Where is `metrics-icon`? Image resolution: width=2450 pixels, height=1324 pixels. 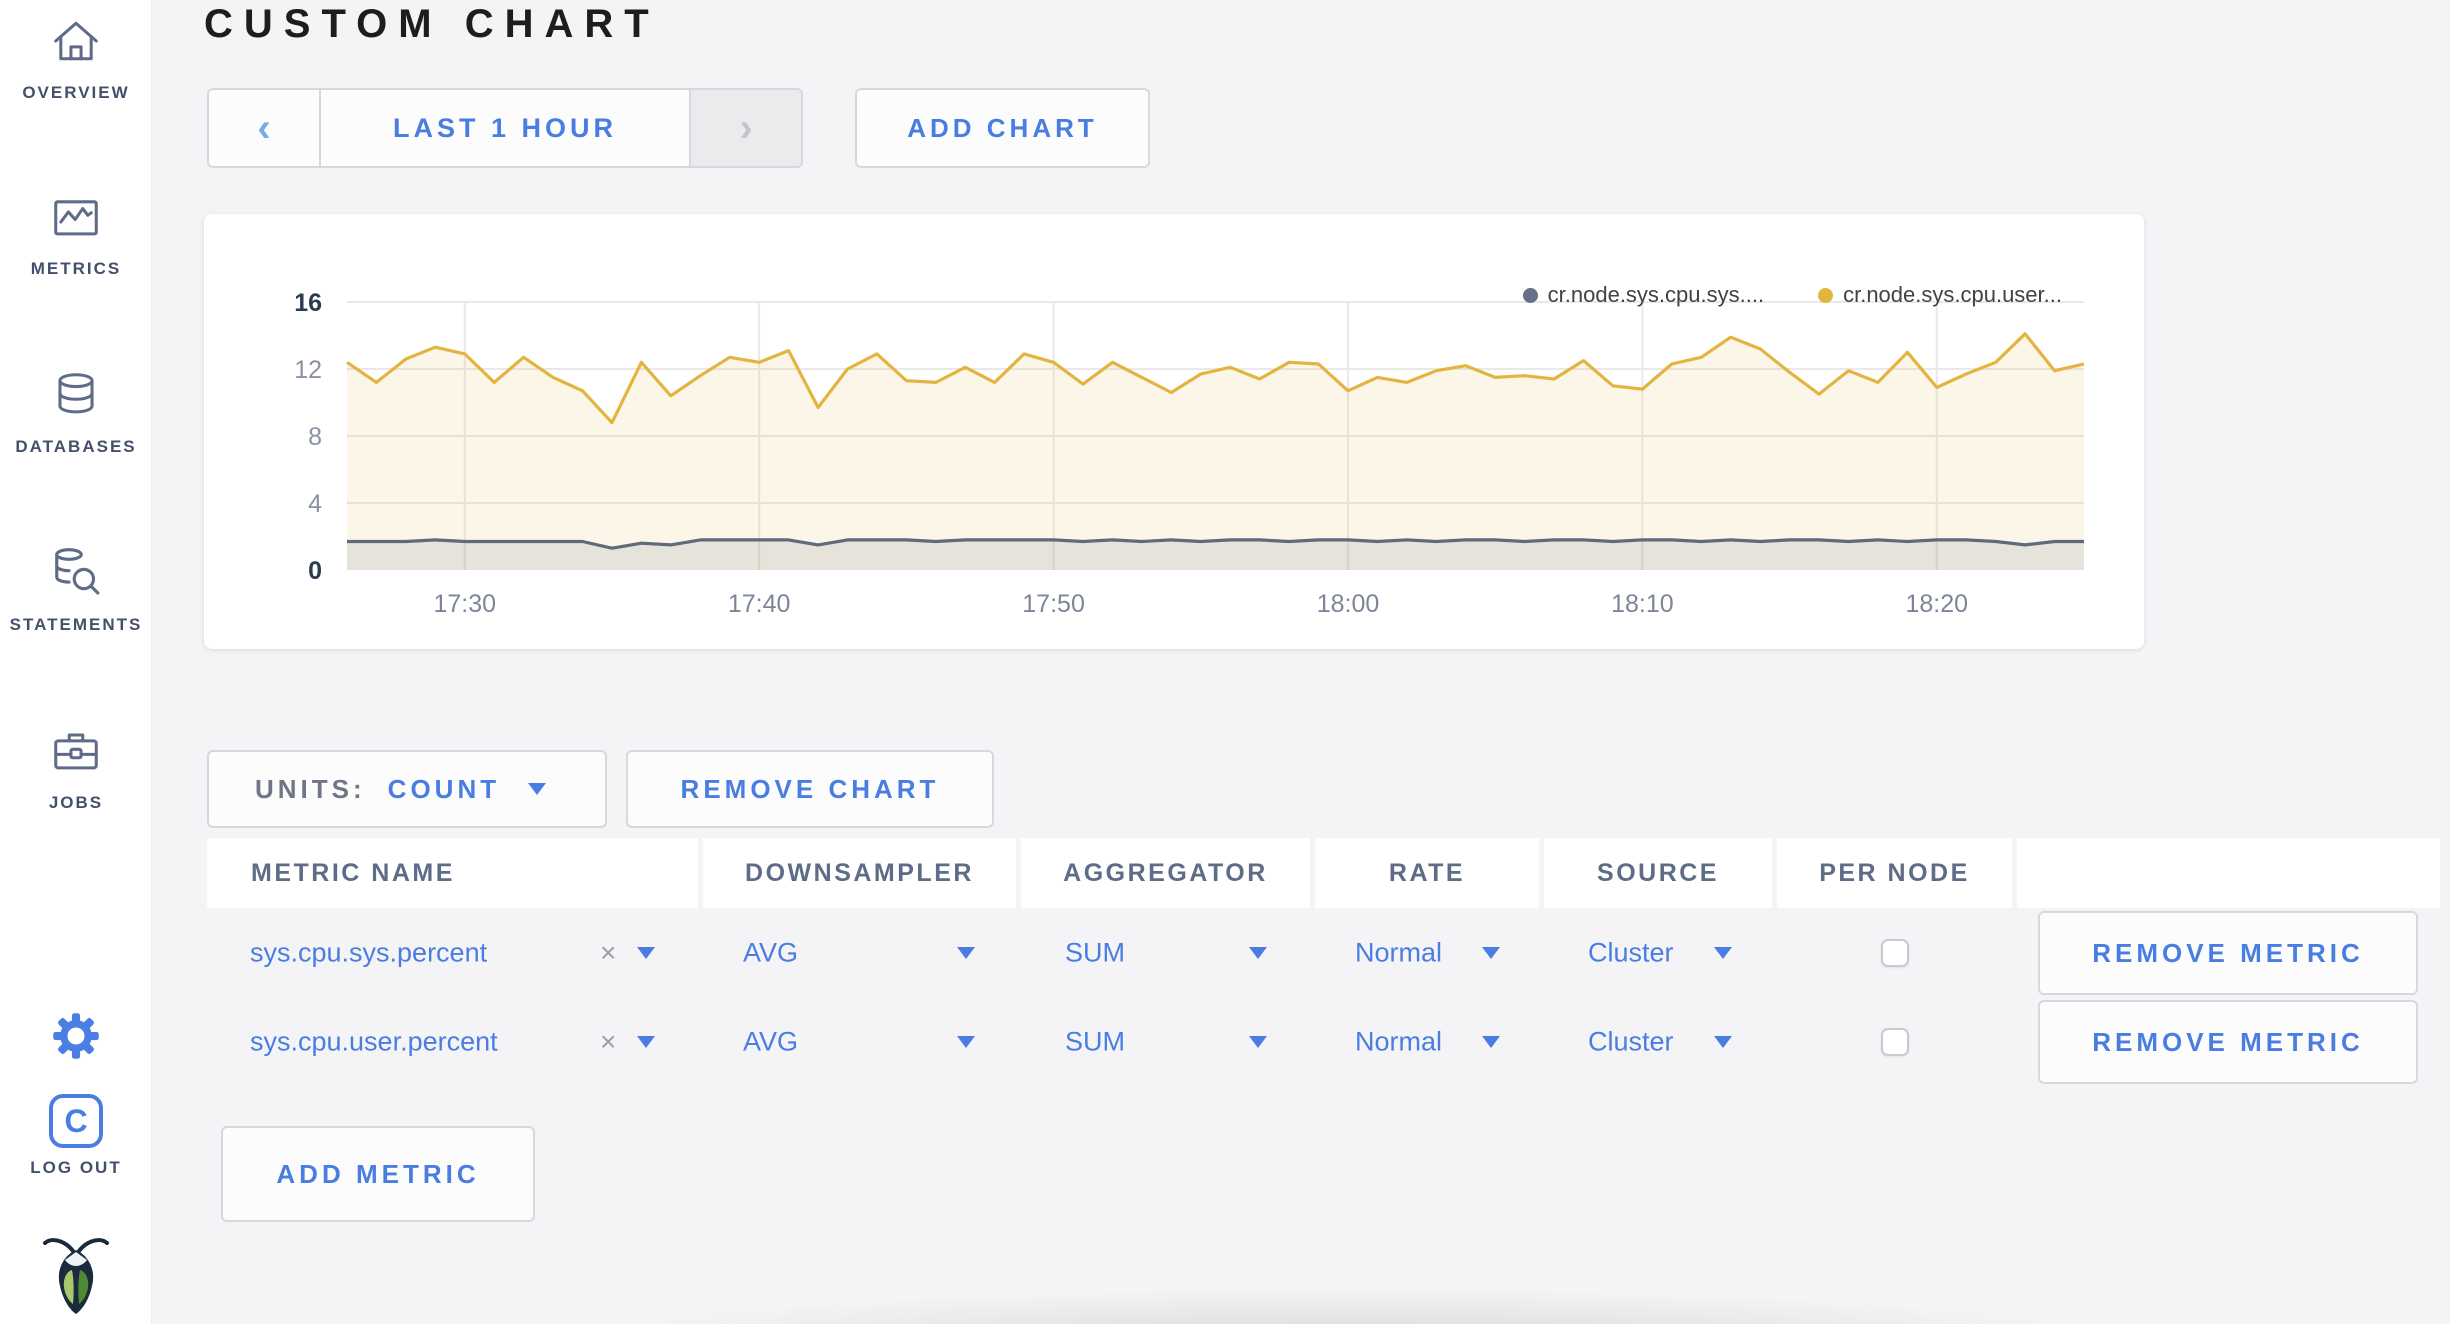 metrics-icon is located at coordinates (76, 217).